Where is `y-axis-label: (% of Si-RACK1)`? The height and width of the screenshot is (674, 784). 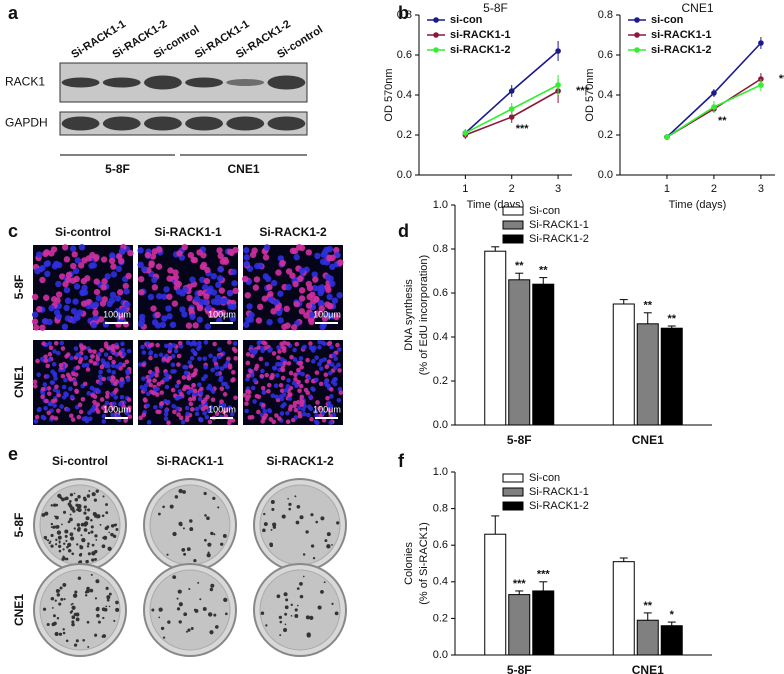 y-axis-label: (% of Si-RACK1) is located at coordinates (424, 563).